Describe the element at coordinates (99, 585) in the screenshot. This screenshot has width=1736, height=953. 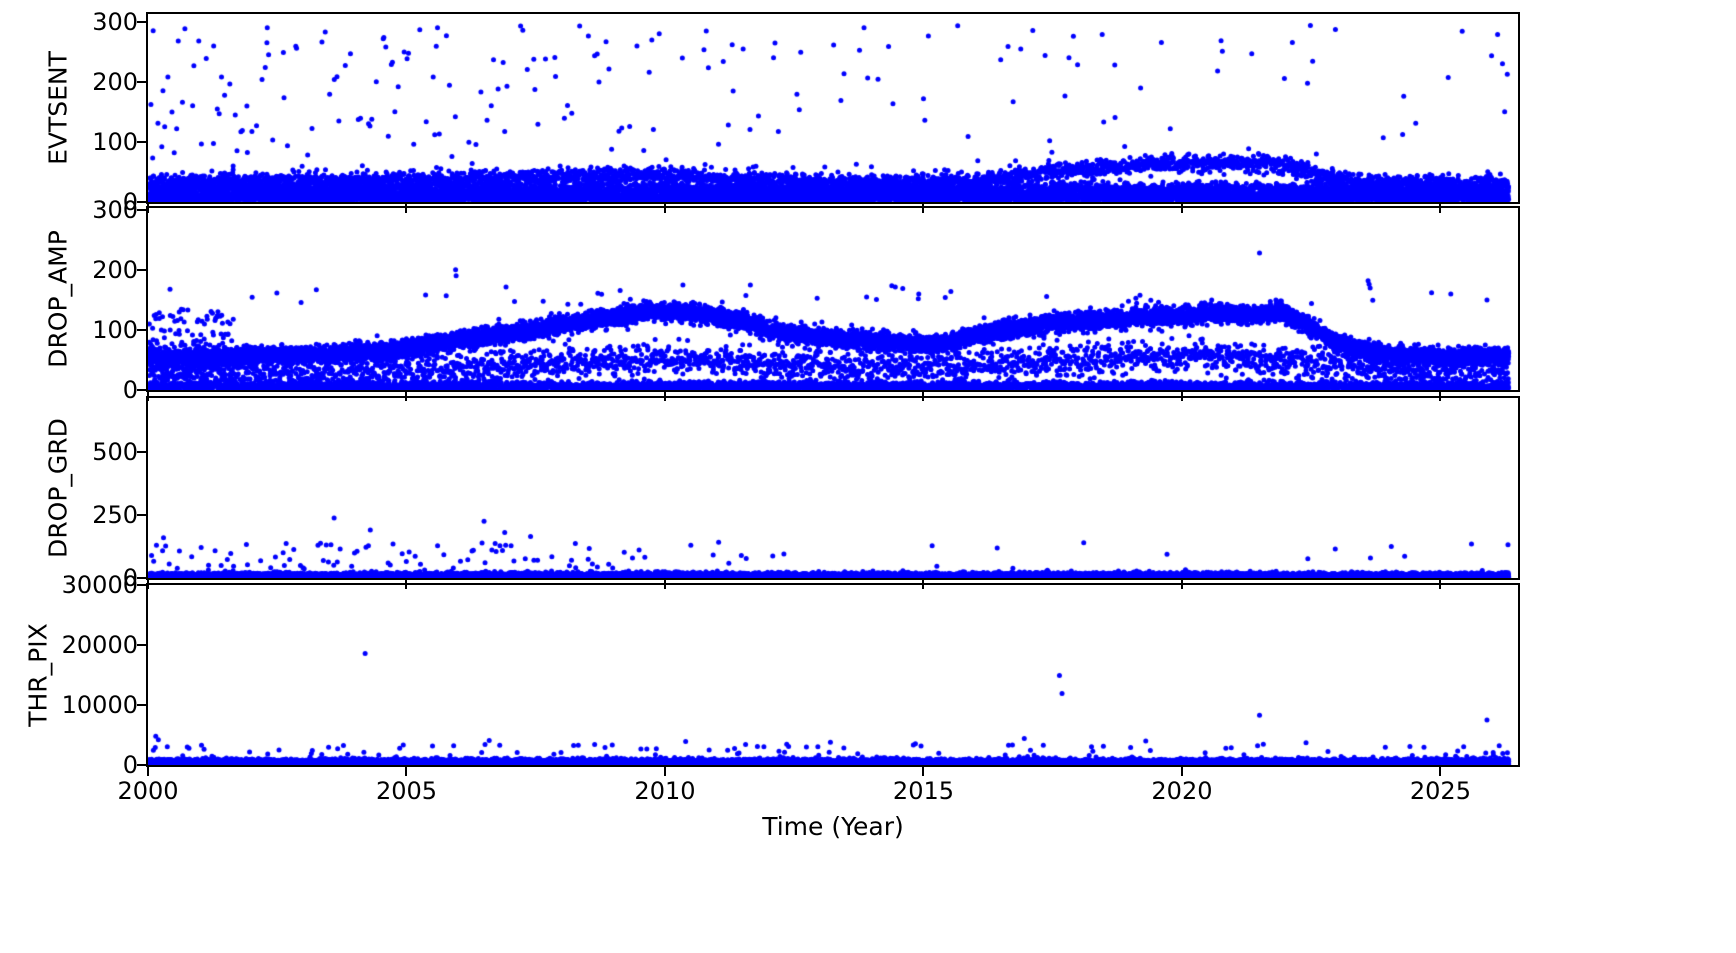
I see `y-tick-label: 30000` at that location.